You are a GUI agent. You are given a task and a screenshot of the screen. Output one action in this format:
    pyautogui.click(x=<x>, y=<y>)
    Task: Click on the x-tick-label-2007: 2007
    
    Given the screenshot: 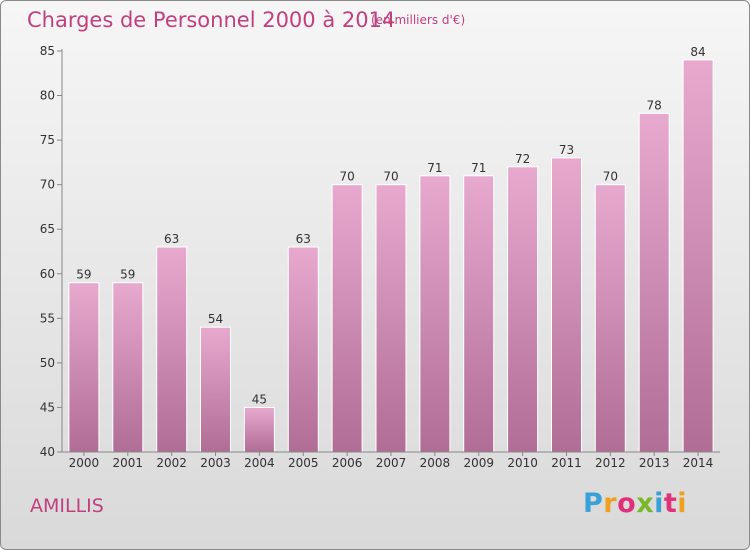 What is the action you would take?
    pyautogui.click(x=391, y=463)
    